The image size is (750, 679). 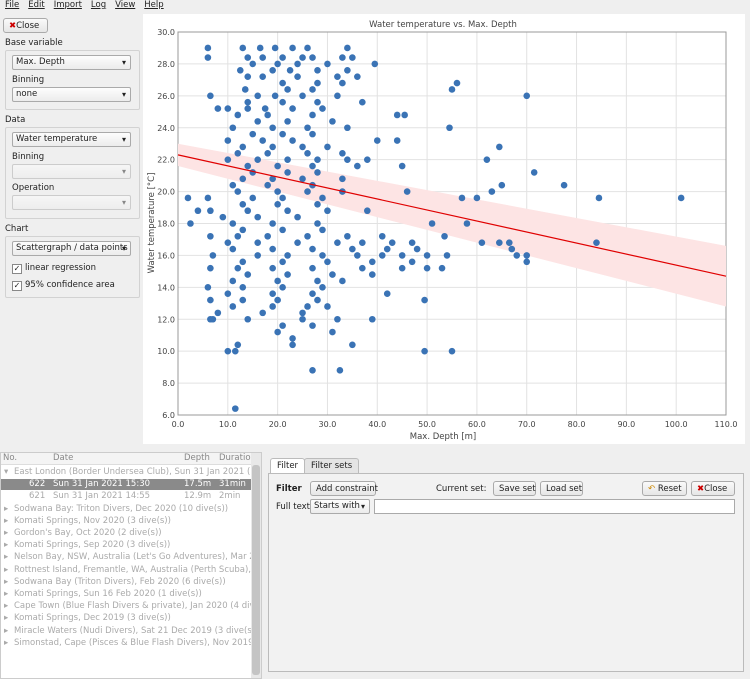 What do you see at coordinates (70, 285) in the screenshot?
I see `label: 95% confidence area` at bounding box center [70, 285].